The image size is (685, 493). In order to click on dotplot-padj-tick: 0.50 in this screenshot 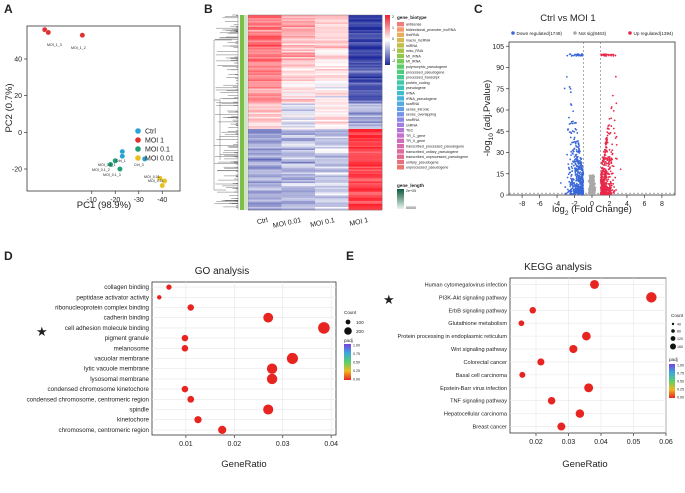, I will do `click(680, 382)`.